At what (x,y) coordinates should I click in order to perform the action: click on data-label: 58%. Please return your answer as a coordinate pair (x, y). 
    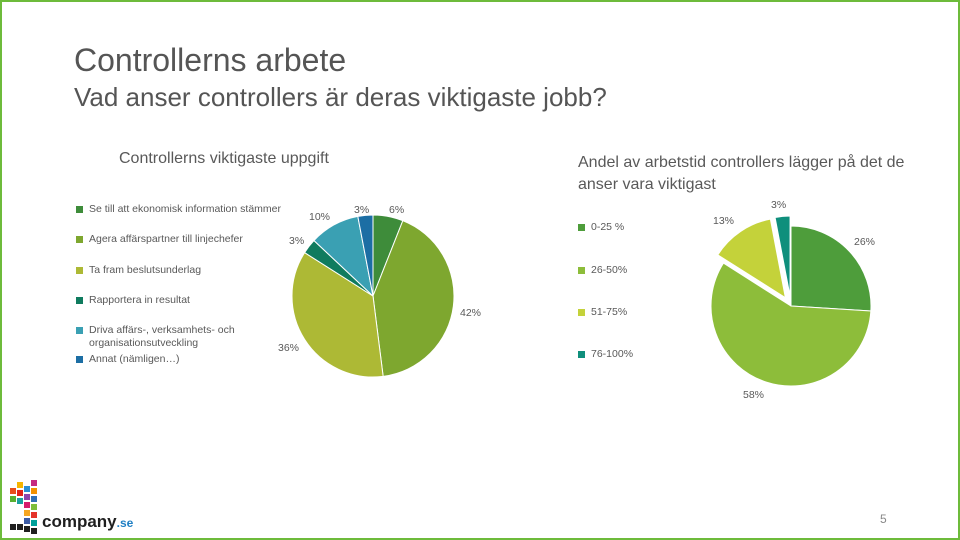
    Looking at the image, I should click on (753, 395).